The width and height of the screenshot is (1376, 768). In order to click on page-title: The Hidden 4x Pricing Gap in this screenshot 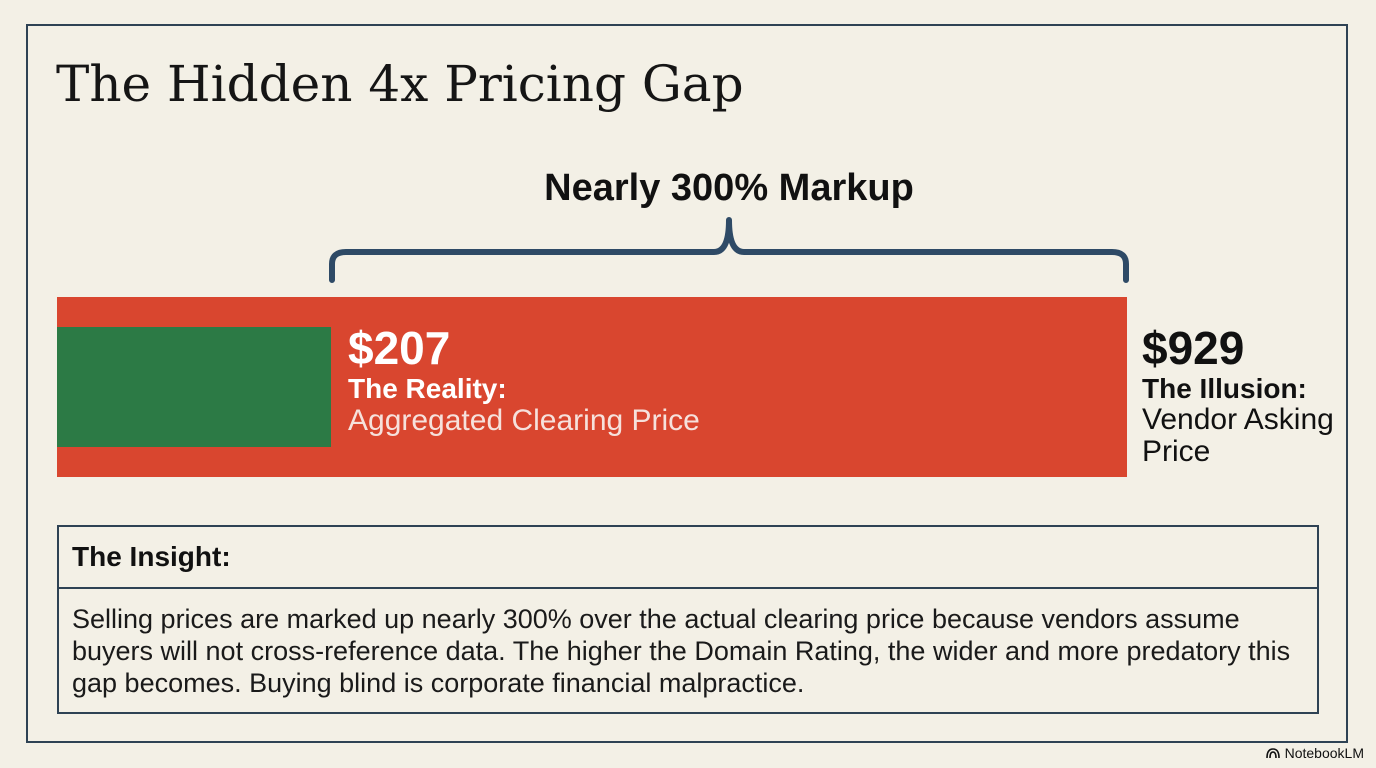, I will do `click(400, 84)`.